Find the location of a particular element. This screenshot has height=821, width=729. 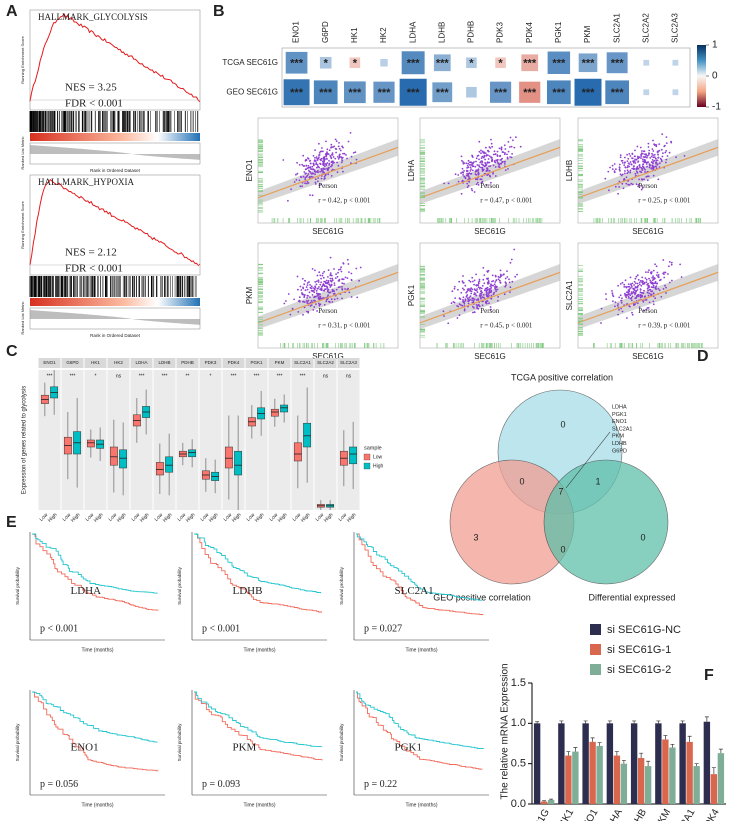

set-label: GEO positive correlation is located at coordinates (482, 597).